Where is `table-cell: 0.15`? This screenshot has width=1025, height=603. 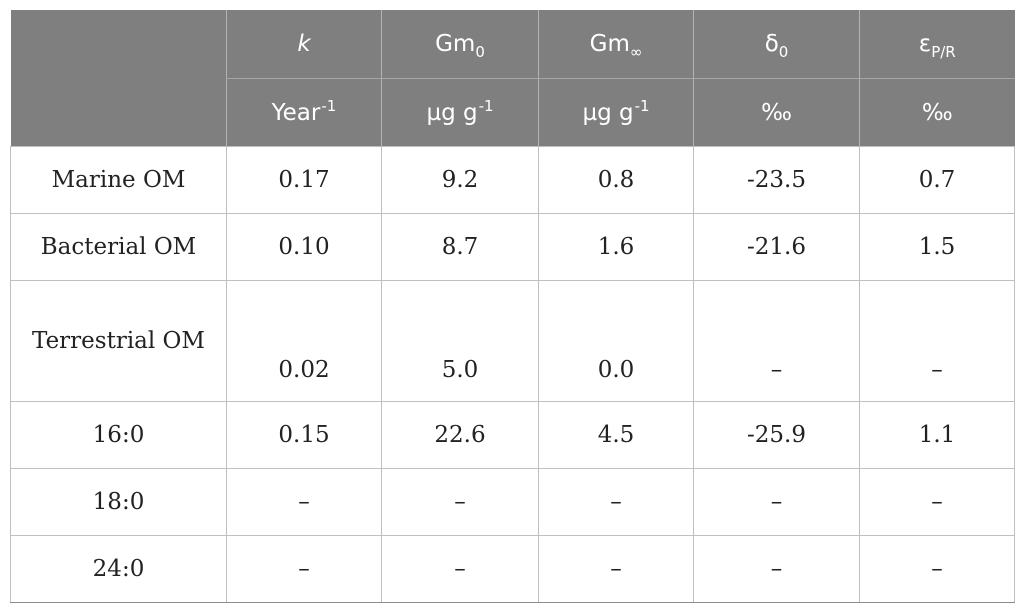
table-cell: 0.15 is located at coordinates (304, 435).